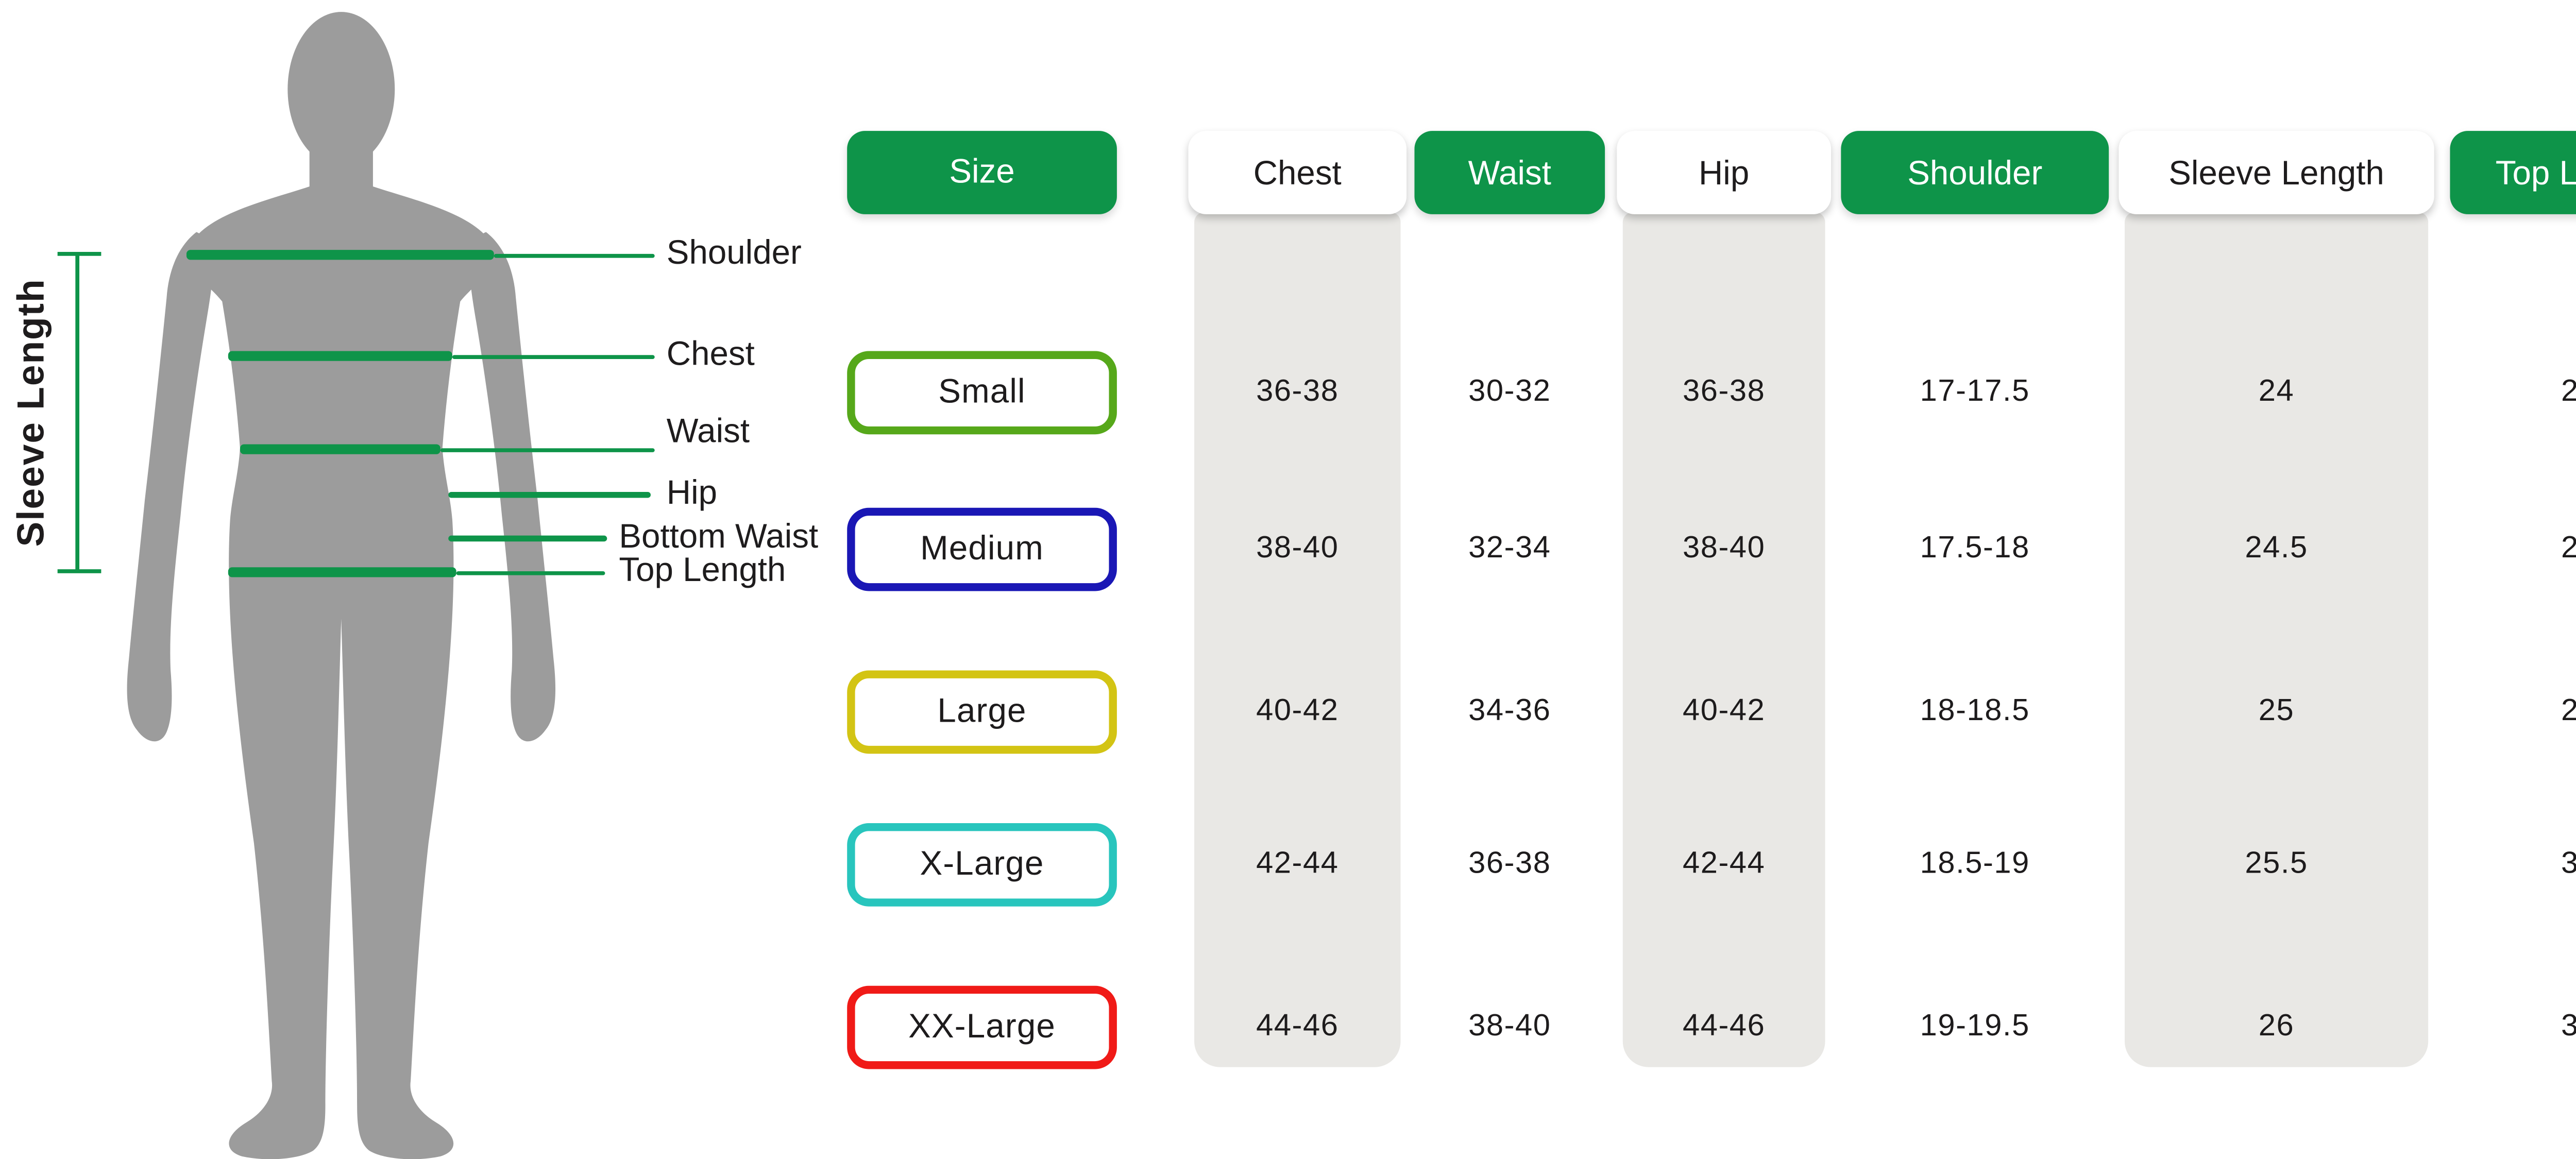  I want to click on size-button-xx-large: XX-Large, so click(982, 1027).